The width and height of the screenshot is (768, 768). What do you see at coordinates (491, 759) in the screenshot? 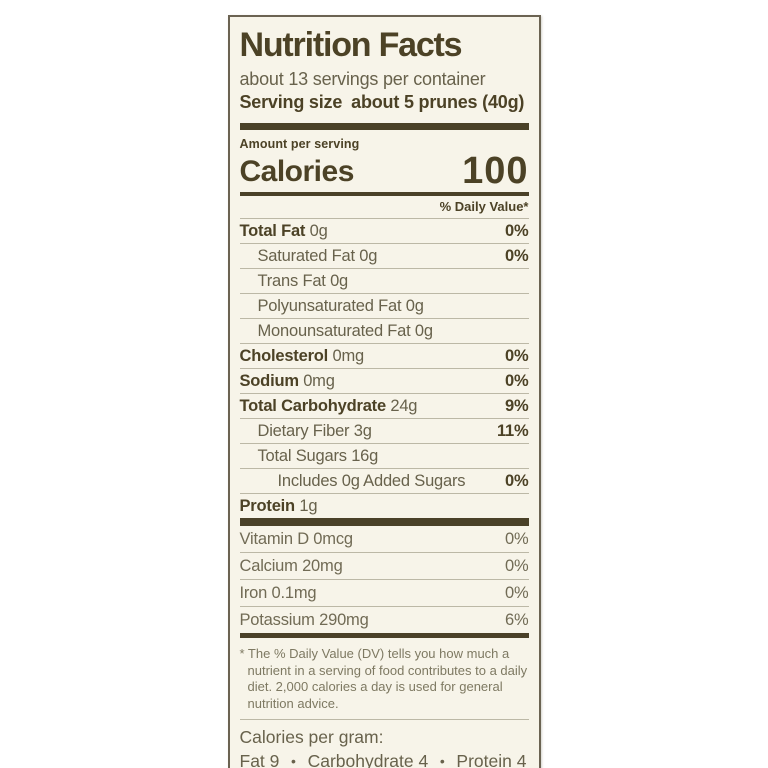
I see `cpg-protein: Protein 4` at bounding box center [491, 759].